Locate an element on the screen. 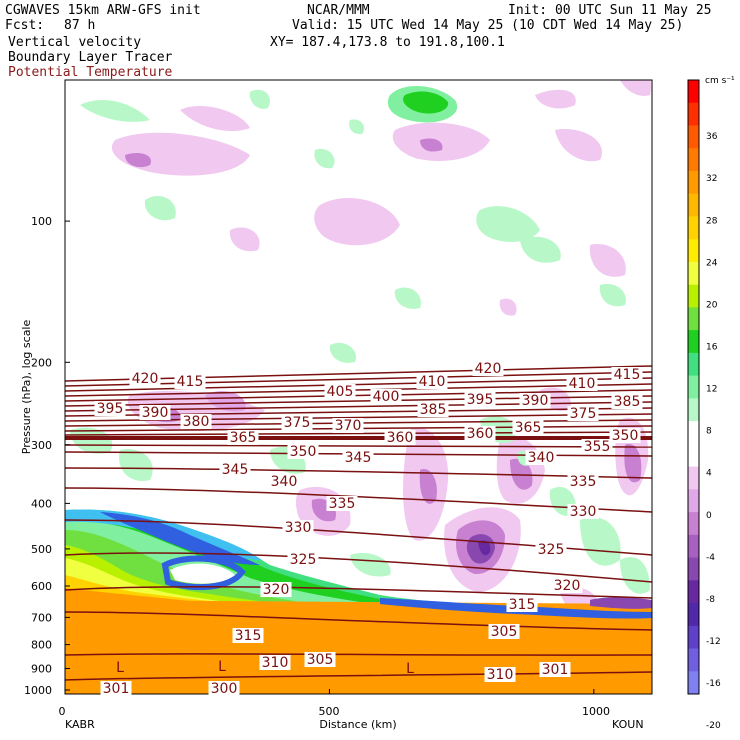  model-title: CGWAVES 15km ARW-GFS init is located at coordinates (103, 10).